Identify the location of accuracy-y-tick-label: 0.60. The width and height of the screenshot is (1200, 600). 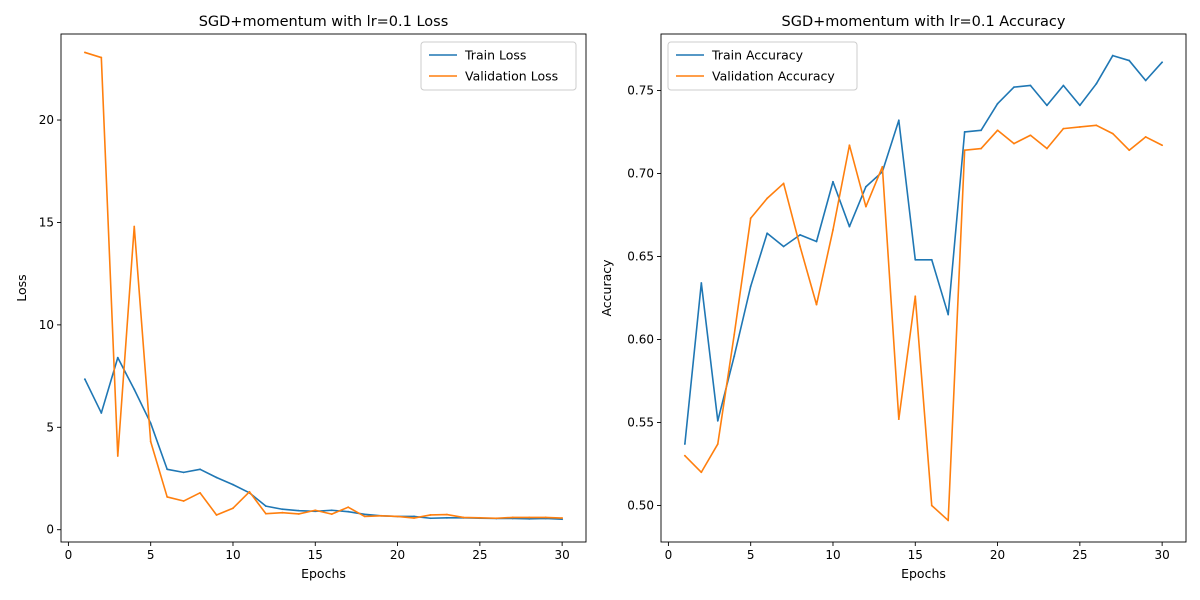
(640, 339).